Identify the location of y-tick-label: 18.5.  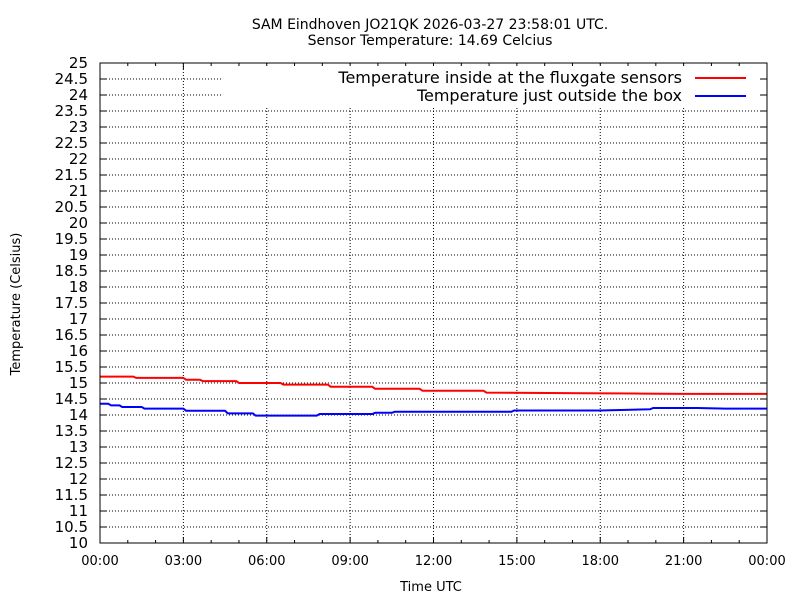
(71, 271).